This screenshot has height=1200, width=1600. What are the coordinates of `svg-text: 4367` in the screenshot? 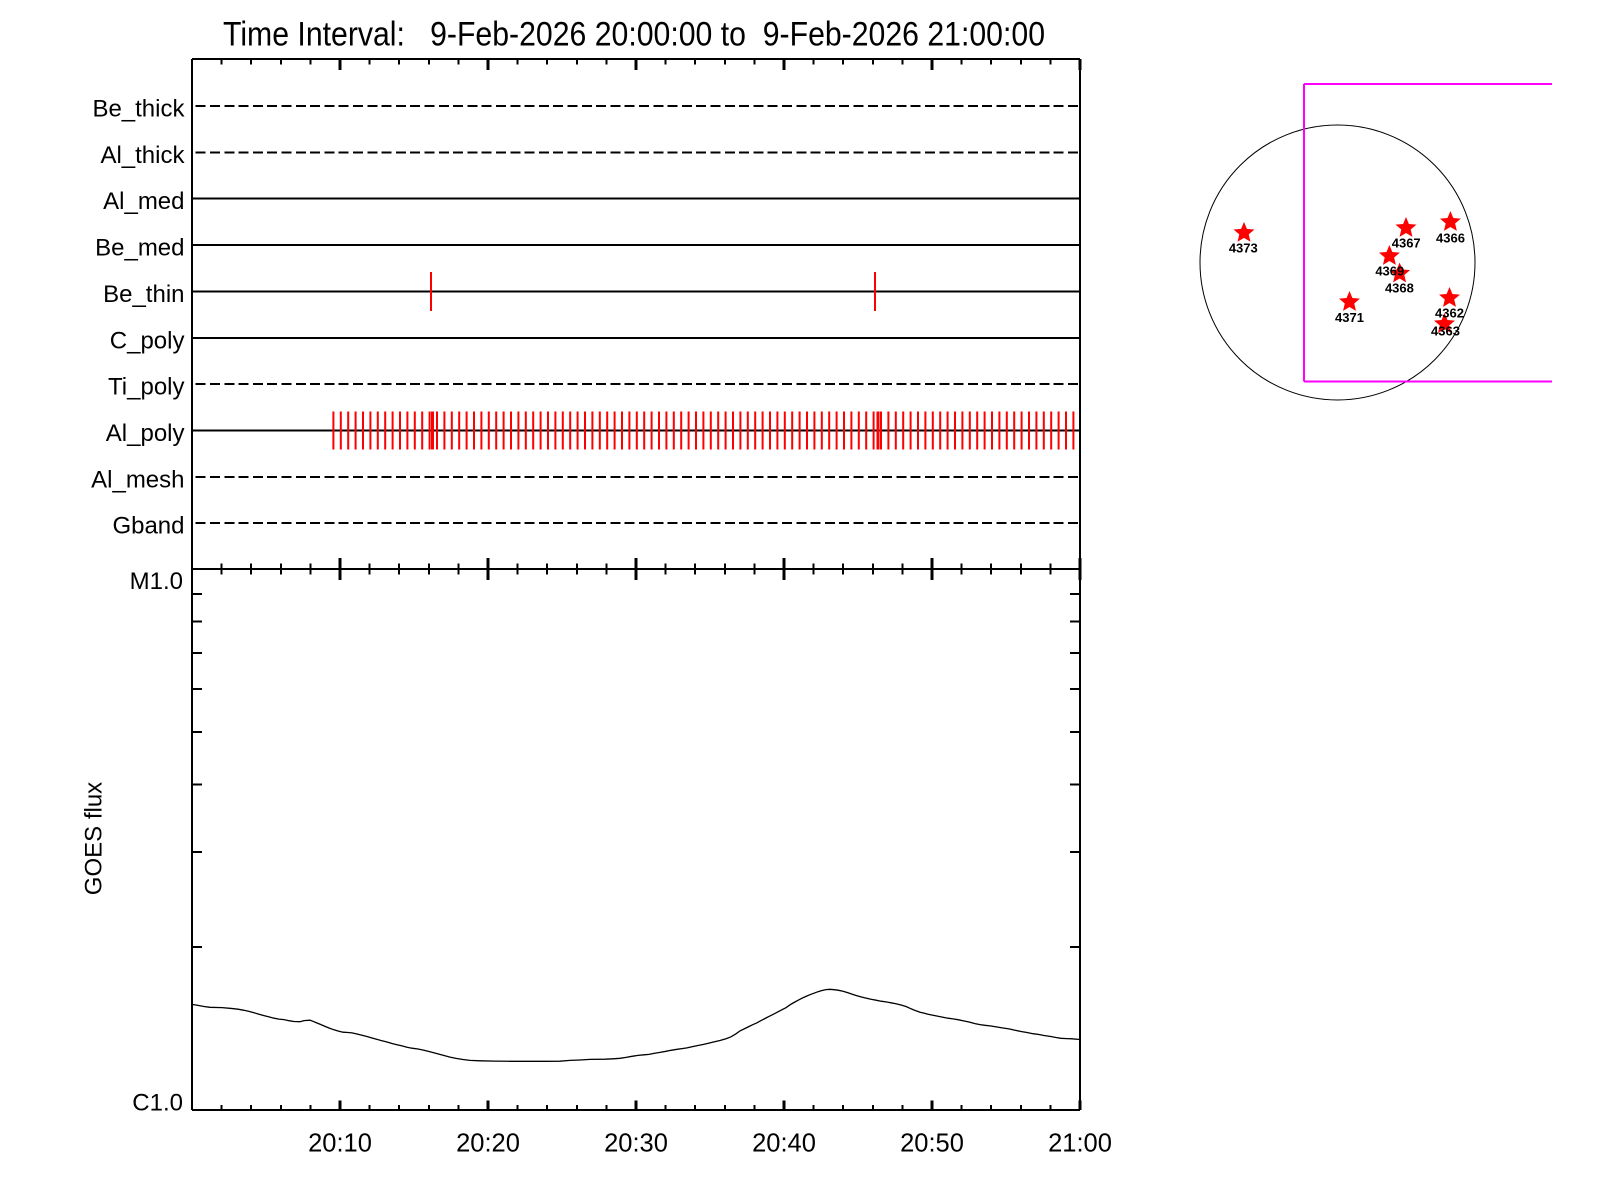 It's located at (1406, 243).